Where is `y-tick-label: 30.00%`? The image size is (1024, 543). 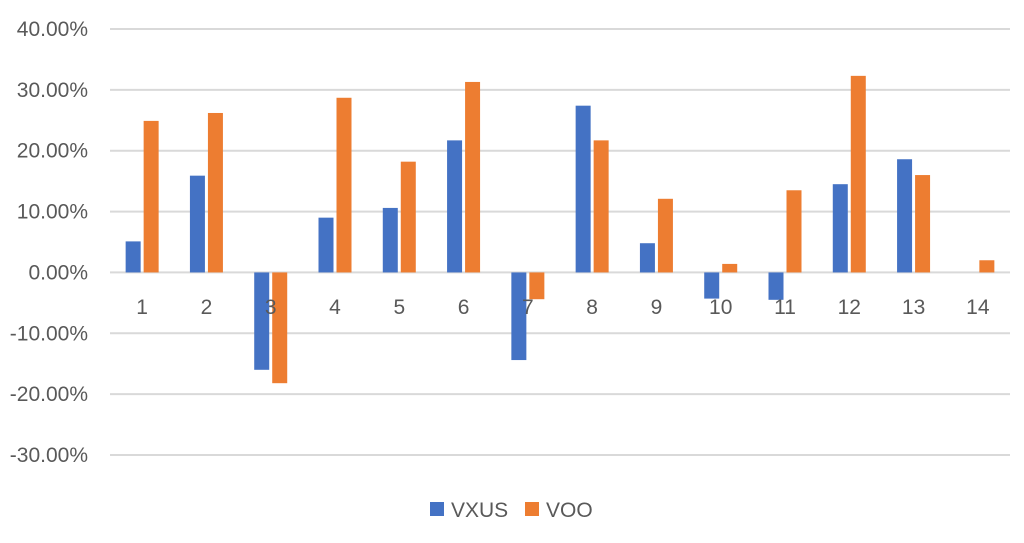
y-tick-label: 30.00% is located at coordinates (52, 90).